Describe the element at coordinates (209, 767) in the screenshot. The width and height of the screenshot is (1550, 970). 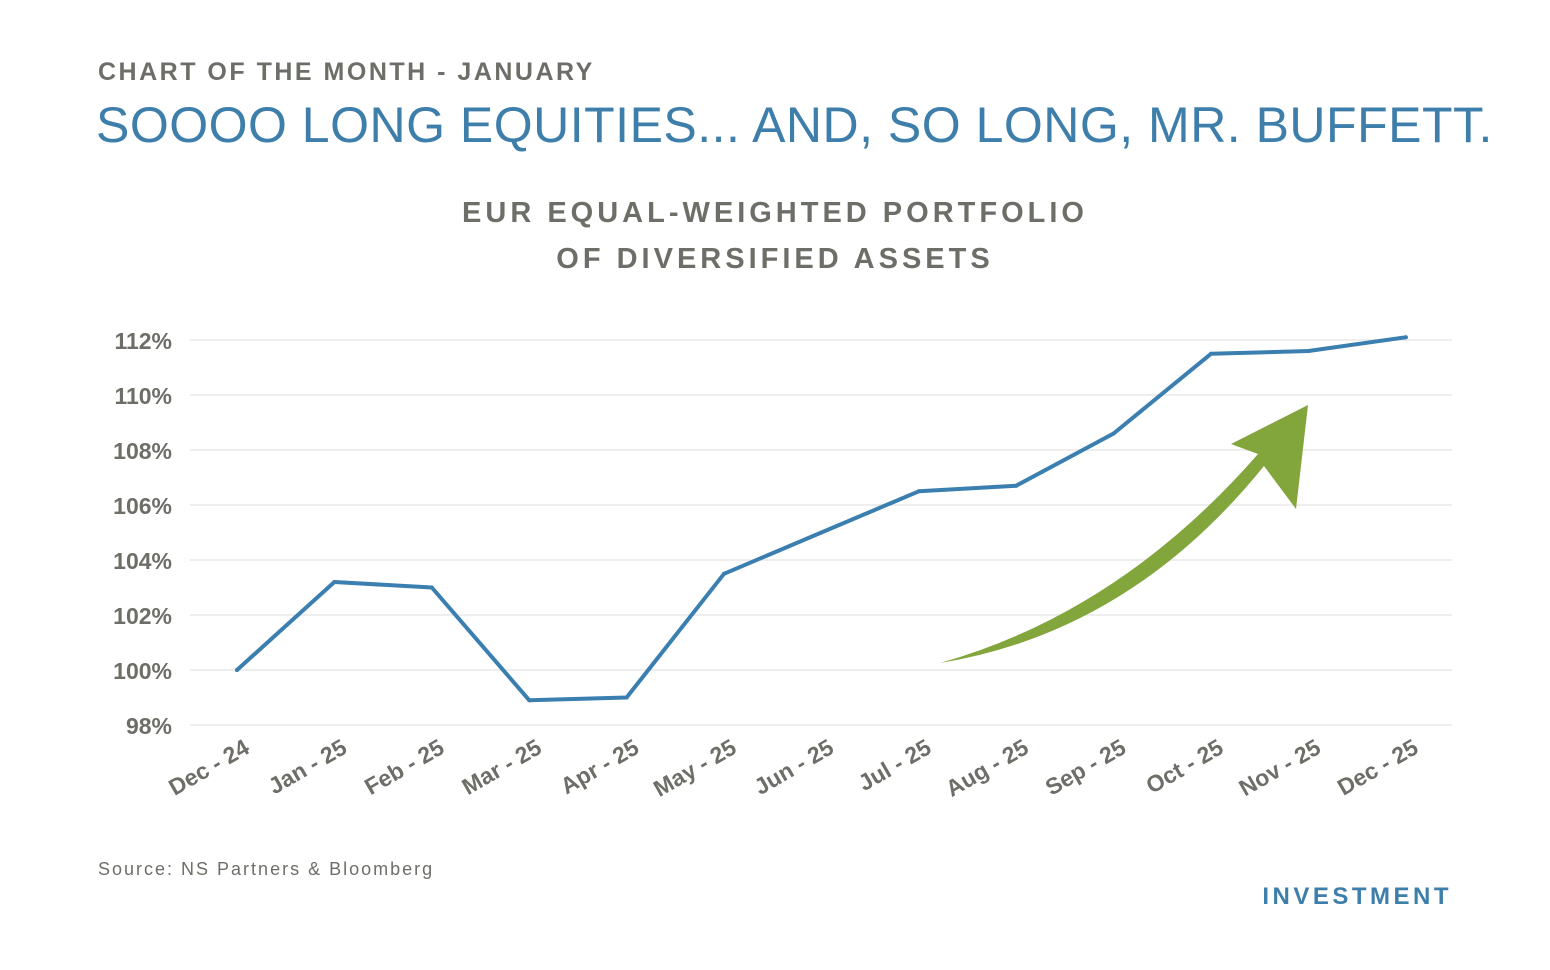
I see `x-tick-label: Dec - 24` at that location.